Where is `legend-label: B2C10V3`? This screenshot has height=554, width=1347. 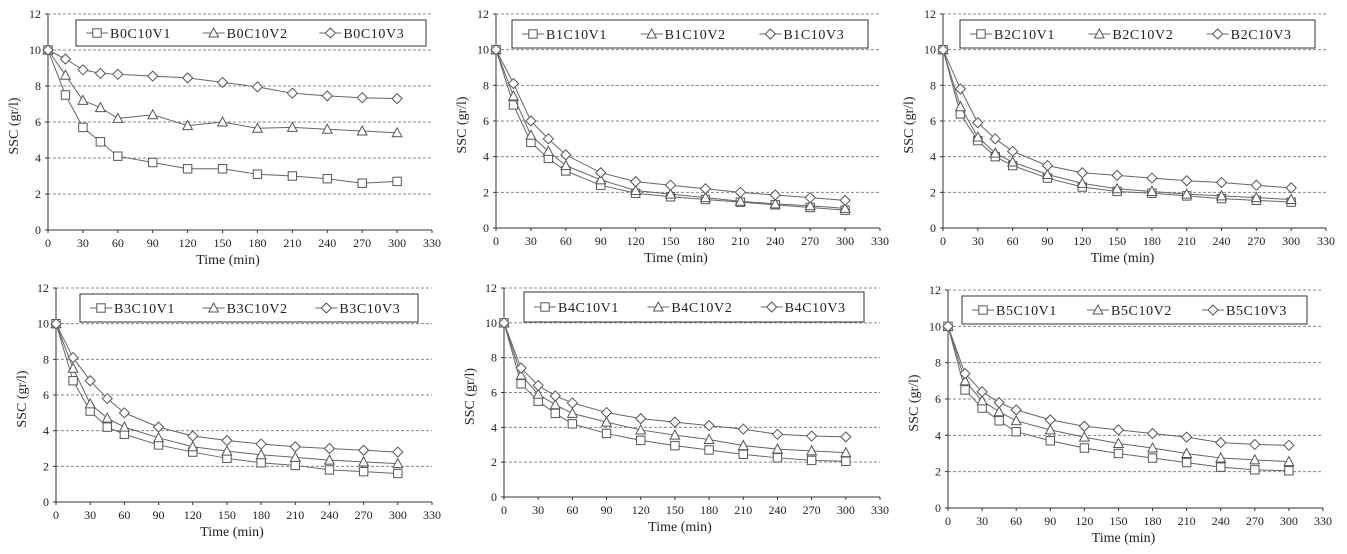 legend-label: B2C10V3 is located at coordinates (1261, 35).